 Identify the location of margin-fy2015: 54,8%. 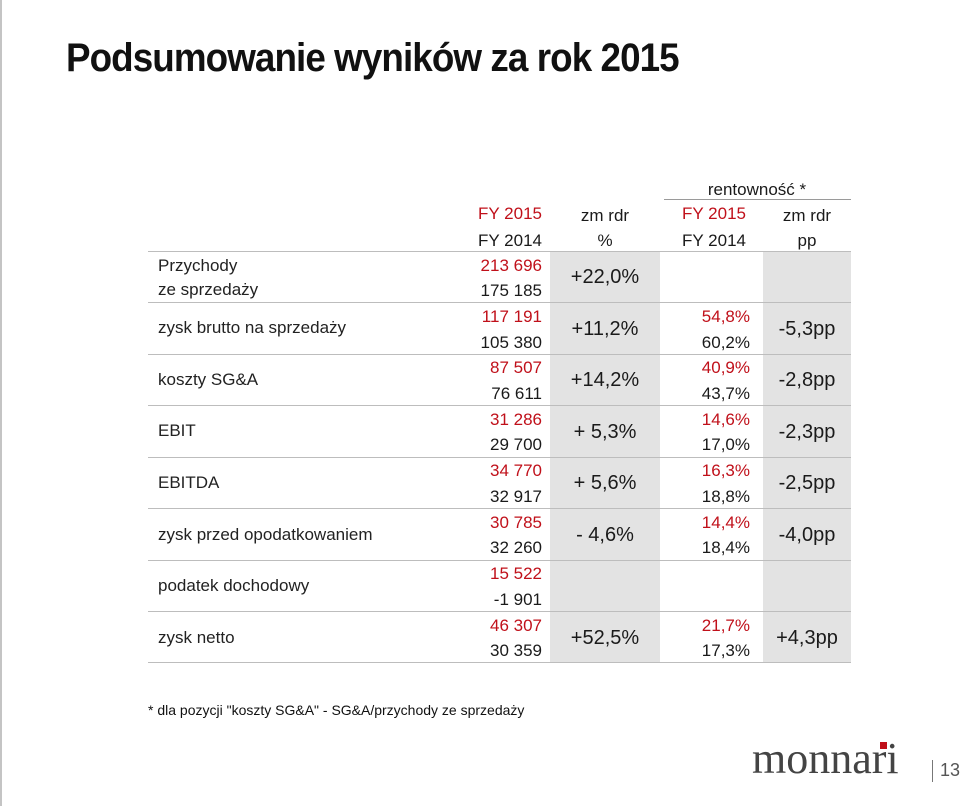
(725, 316).